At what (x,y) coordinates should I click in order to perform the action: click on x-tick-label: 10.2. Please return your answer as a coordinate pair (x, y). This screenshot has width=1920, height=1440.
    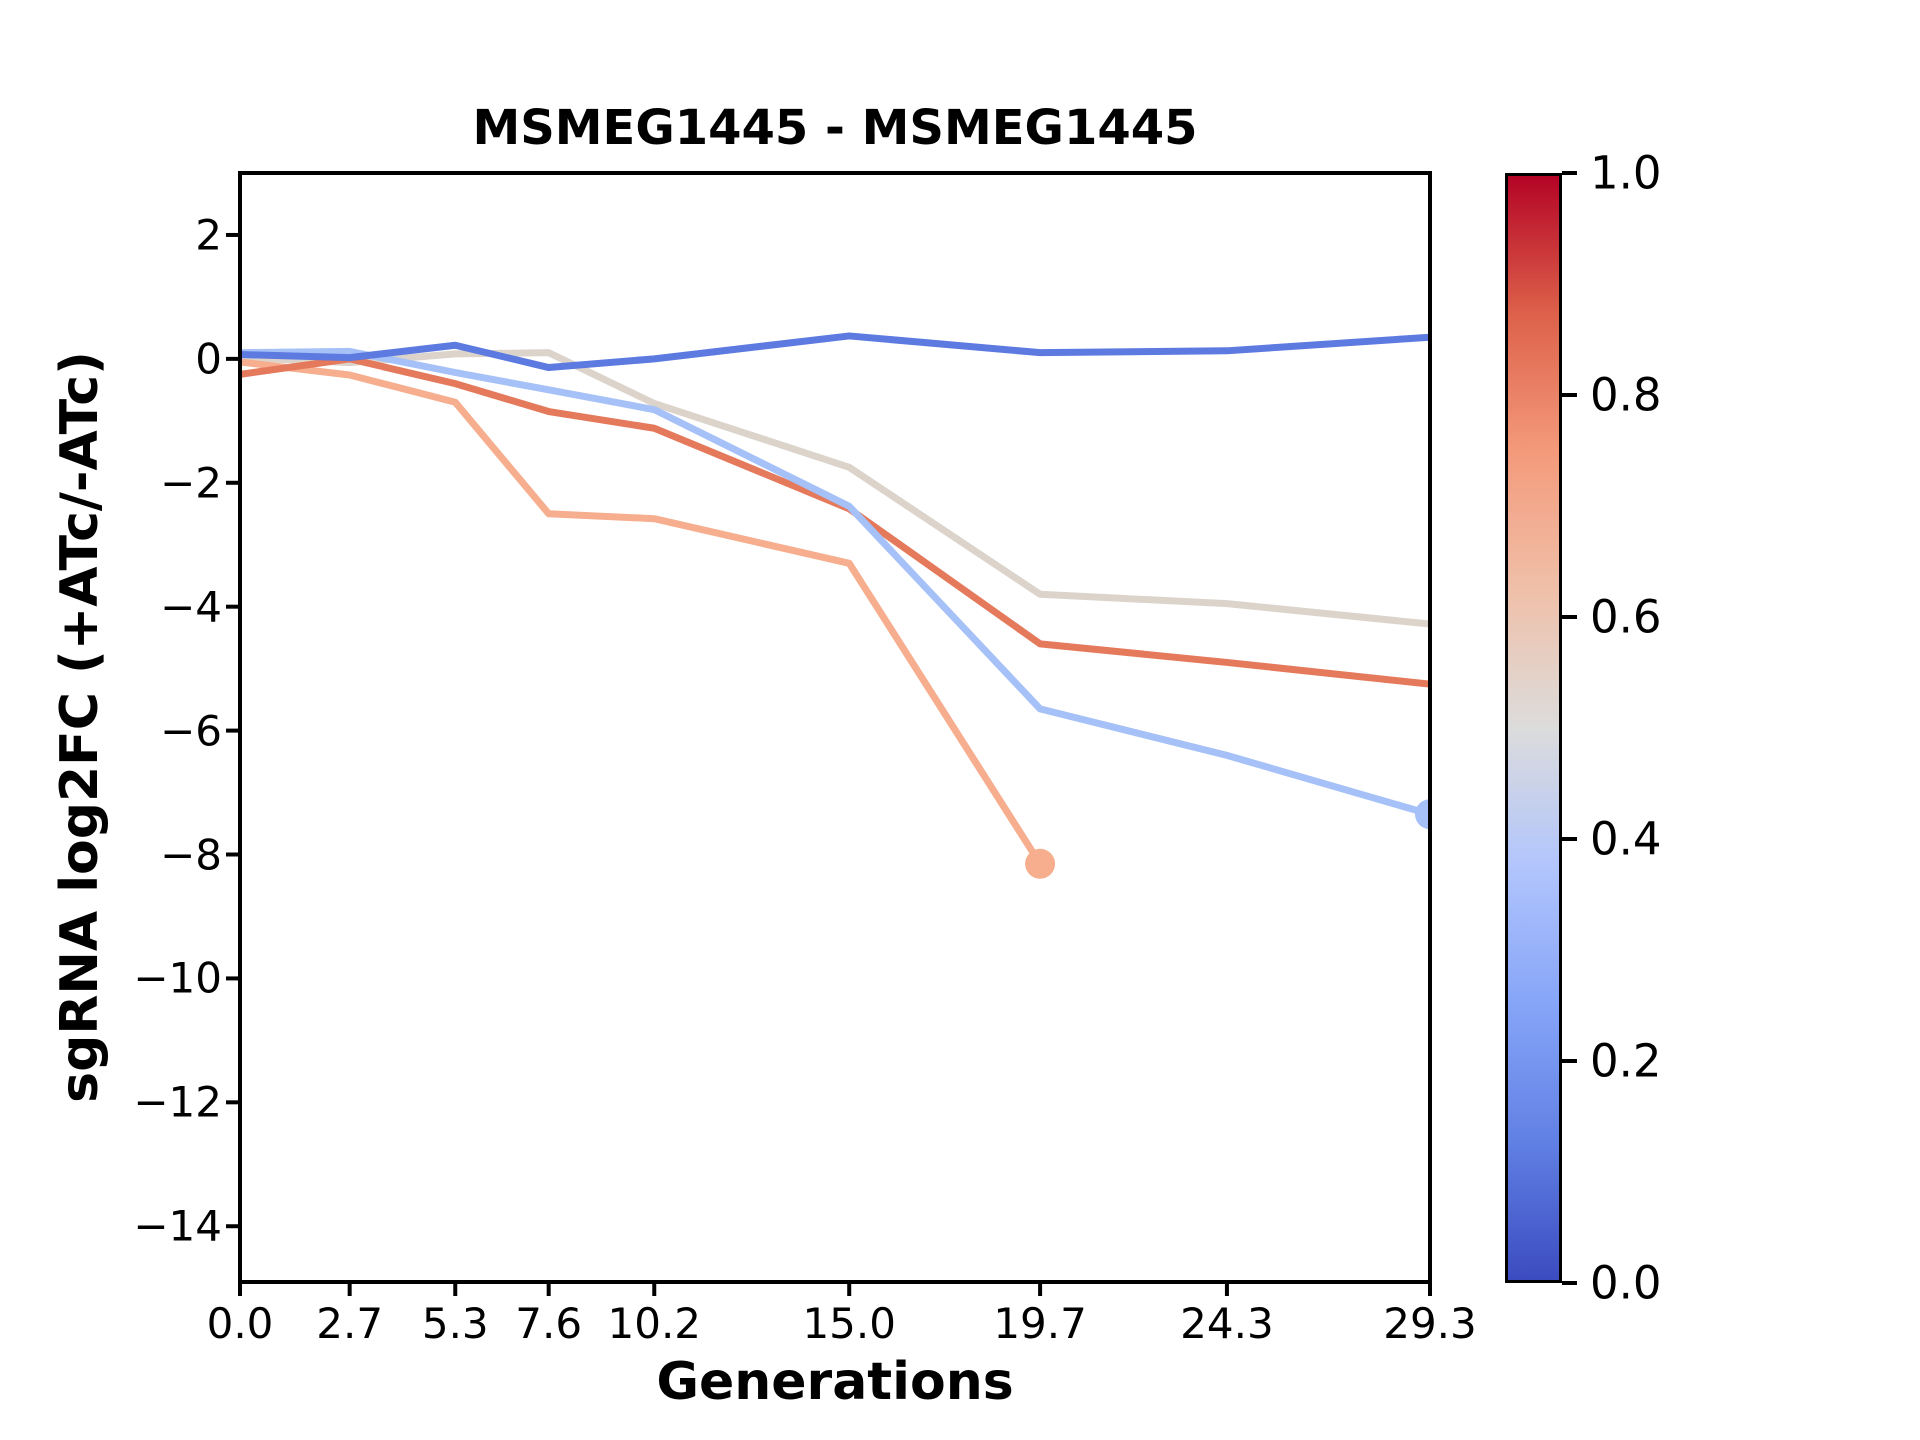
    Looking at the image, I should click on (654, 1323).